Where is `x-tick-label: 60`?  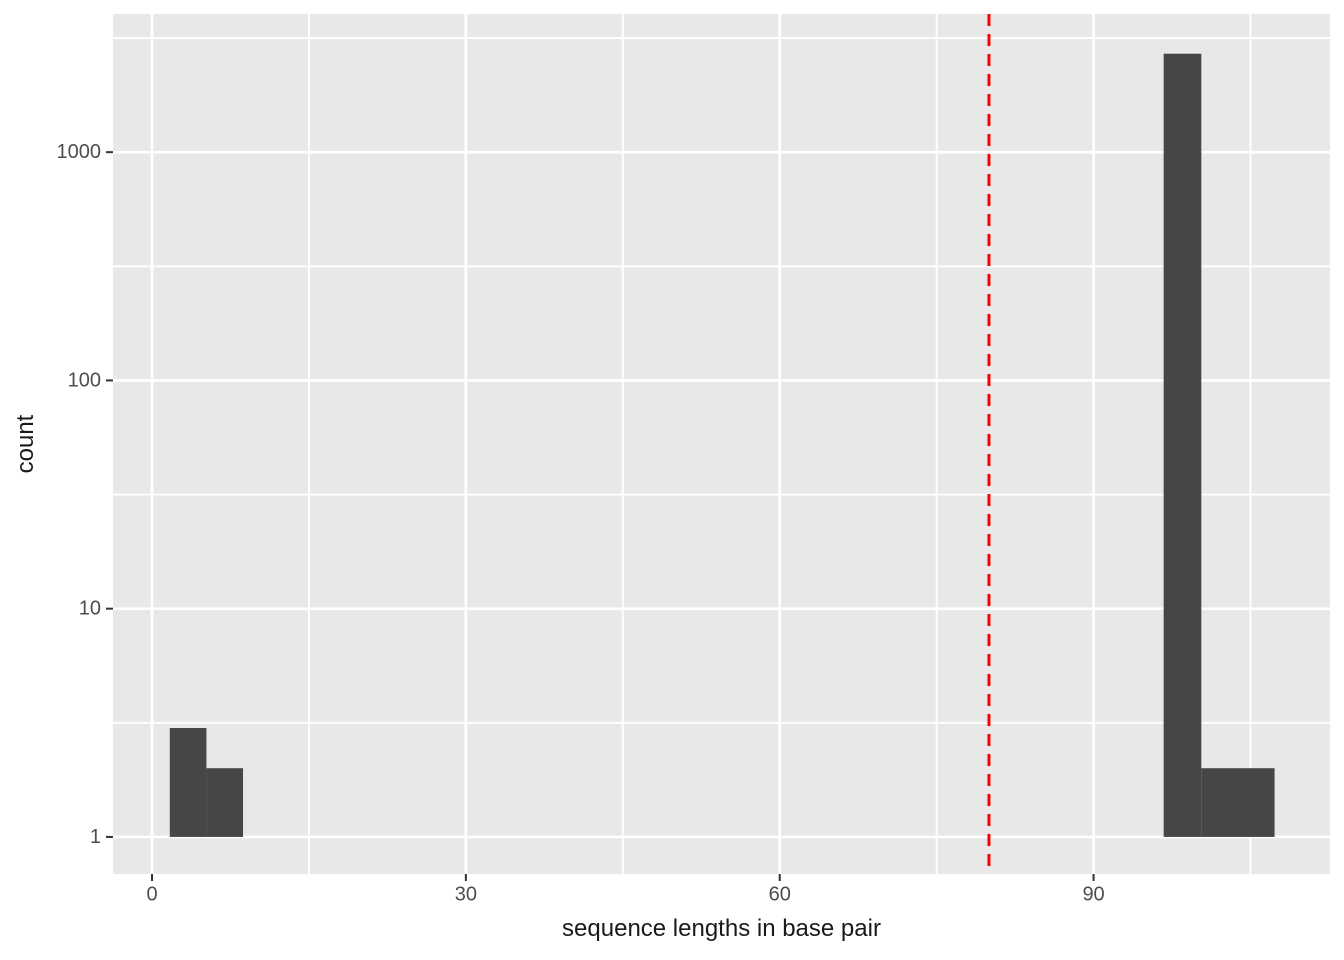
x-tick-label: 60 is located at coordinates (780, 895).